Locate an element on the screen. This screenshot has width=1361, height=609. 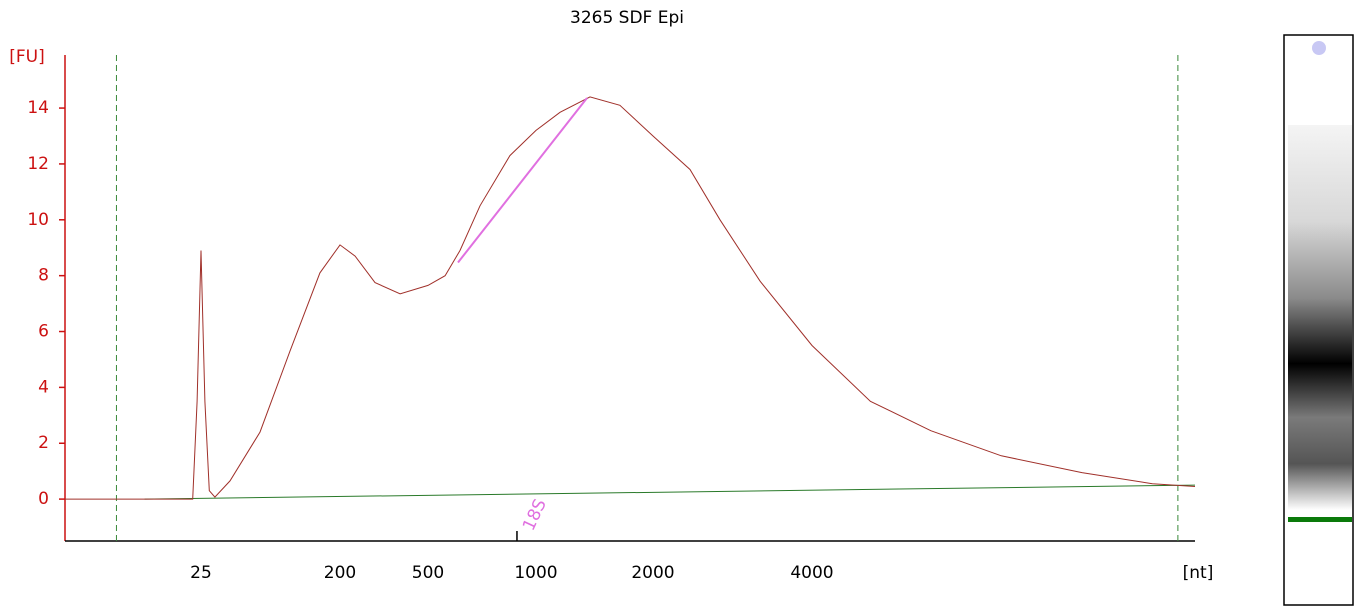
gel-lane is located at coordinates (1318, 320).